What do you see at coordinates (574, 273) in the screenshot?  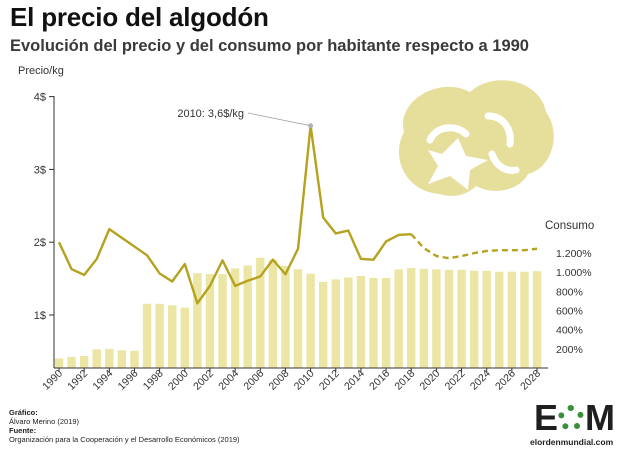 I see `right-tick-label: 1.000%` at bounding box center [574, 273].